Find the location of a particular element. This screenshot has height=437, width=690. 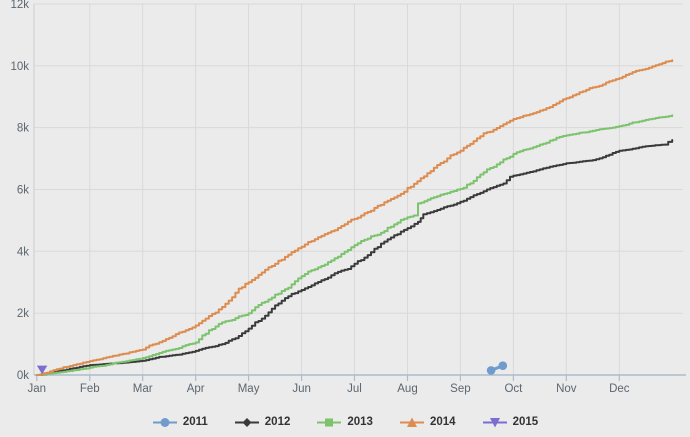

legend-item-2012: 2012 is located at coordinates (262, 422).